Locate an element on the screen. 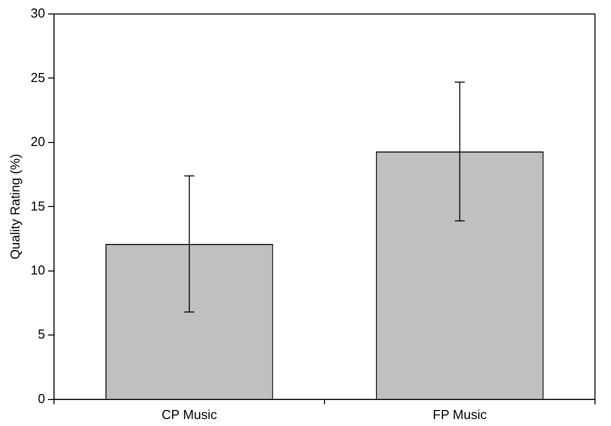 The image size is (611, 426). y-tick-label: 20 is located at coordinates (38, 142).